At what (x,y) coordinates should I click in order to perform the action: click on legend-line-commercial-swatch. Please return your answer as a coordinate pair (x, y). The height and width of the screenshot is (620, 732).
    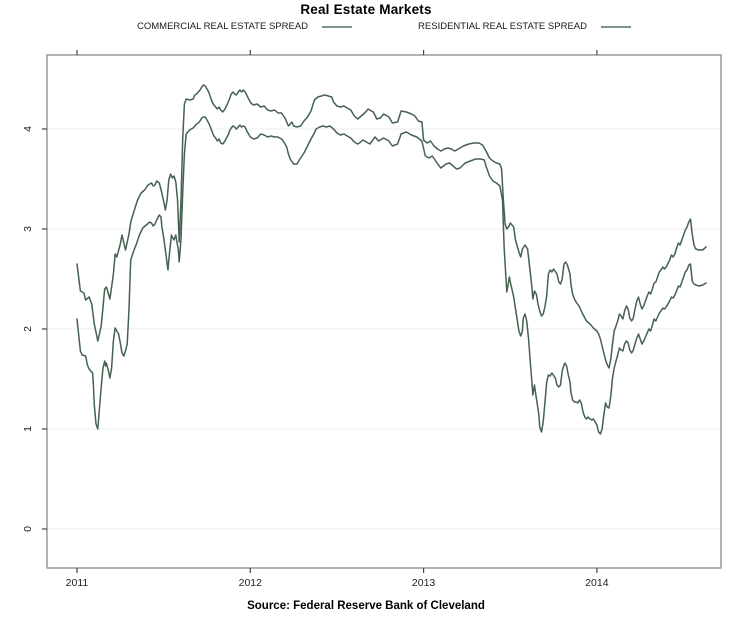
    Looking at the image, I should click on (337, 26).